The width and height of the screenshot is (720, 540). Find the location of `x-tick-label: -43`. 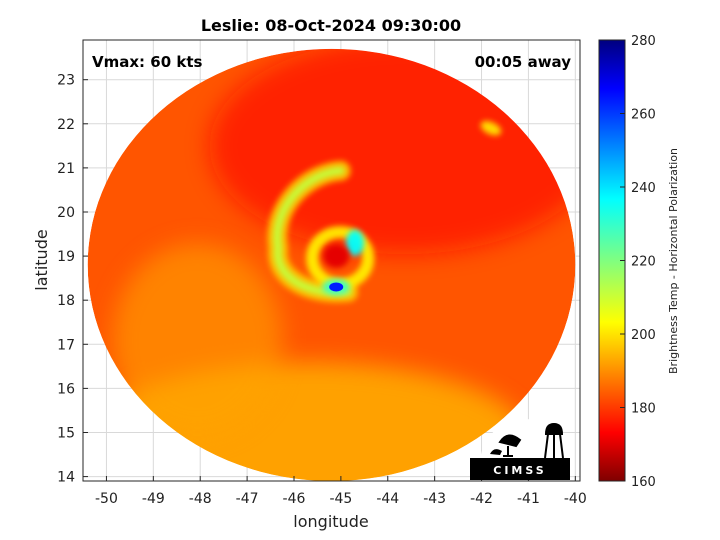

x-tick-label: -43 is located at coordinates (434, 499).